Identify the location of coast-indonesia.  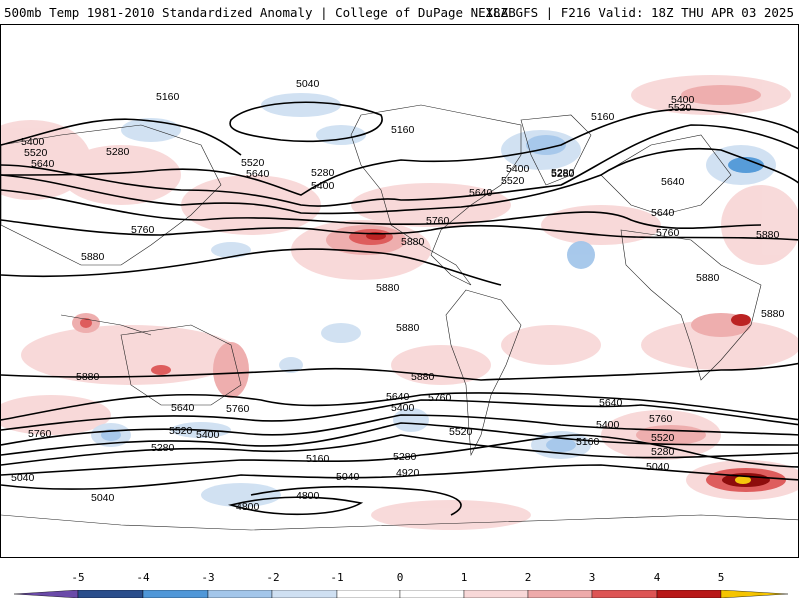
(106, 325).